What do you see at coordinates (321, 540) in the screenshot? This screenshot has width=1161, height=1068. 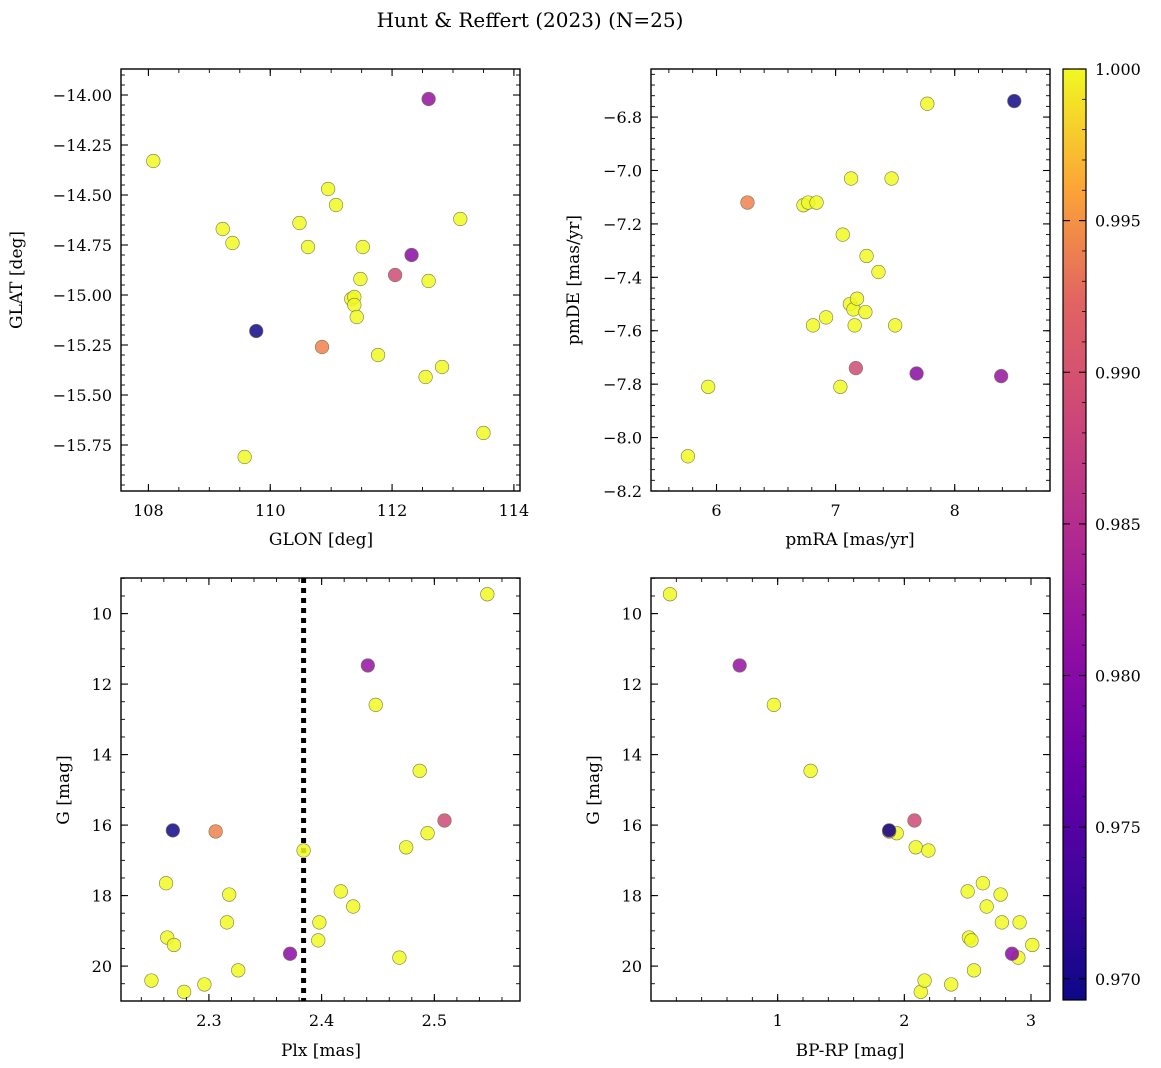 I see `x-axis-label: GLON [deg]` at bounding box center [321, 540].